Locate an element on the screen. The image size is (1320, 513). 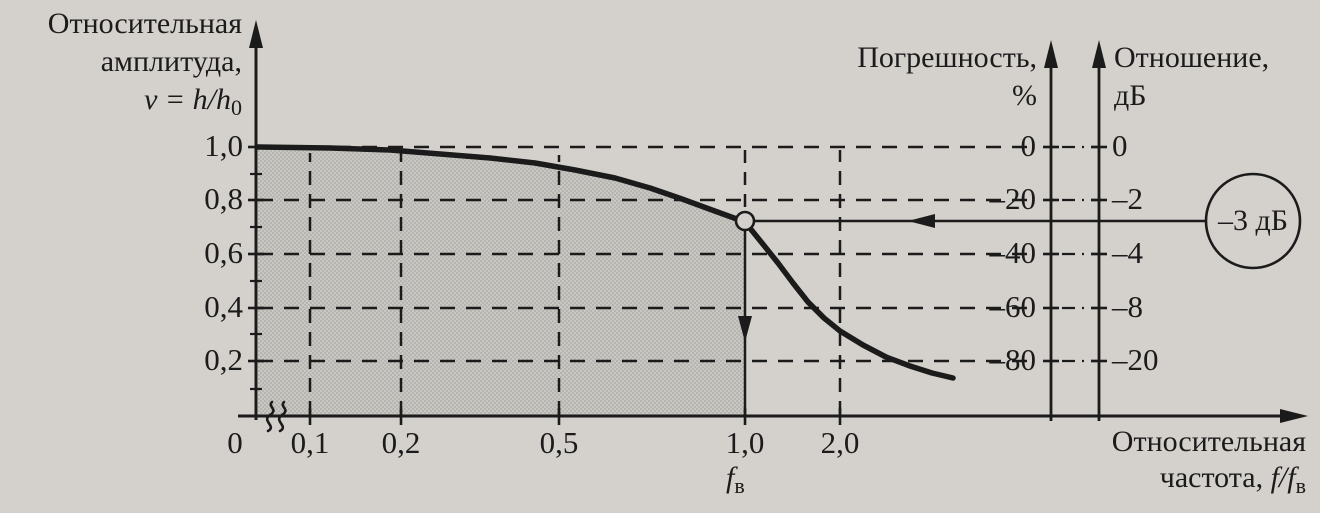
f-over-fv-subscript: в is located at coordinates (1300, 485).